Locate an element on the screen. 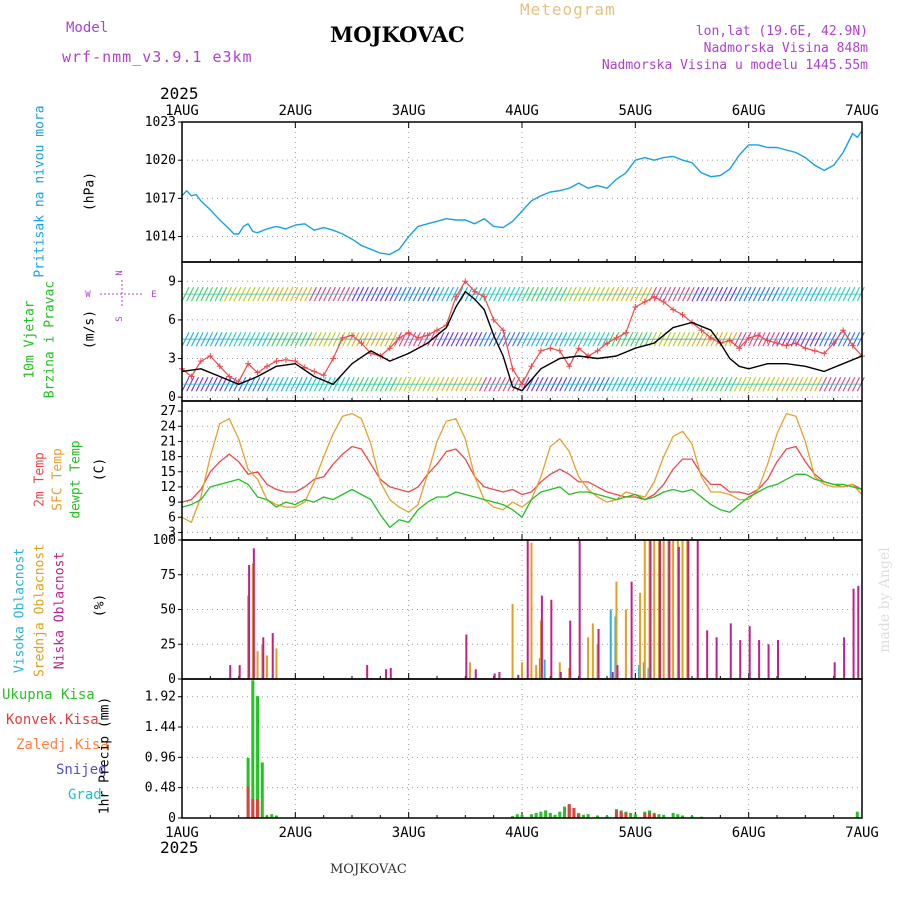 The height and width of the screenshot is (900, 900). y-tick-label-clouds: 25 is located at coordinates (168, 644).